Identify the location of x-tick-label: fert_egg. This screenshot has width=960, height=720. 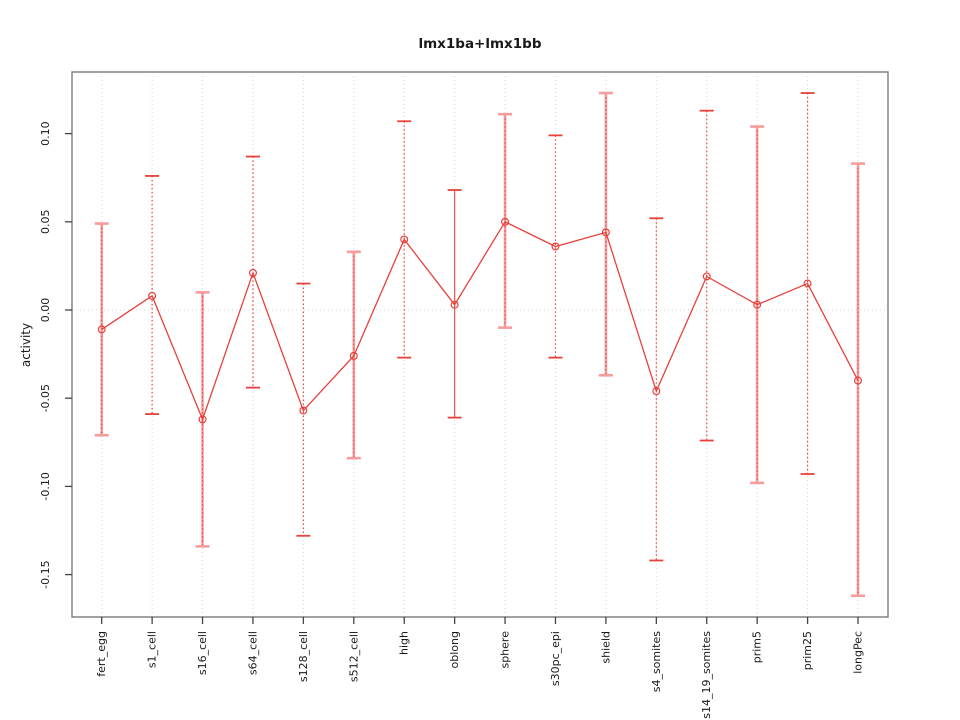
(101, 654).